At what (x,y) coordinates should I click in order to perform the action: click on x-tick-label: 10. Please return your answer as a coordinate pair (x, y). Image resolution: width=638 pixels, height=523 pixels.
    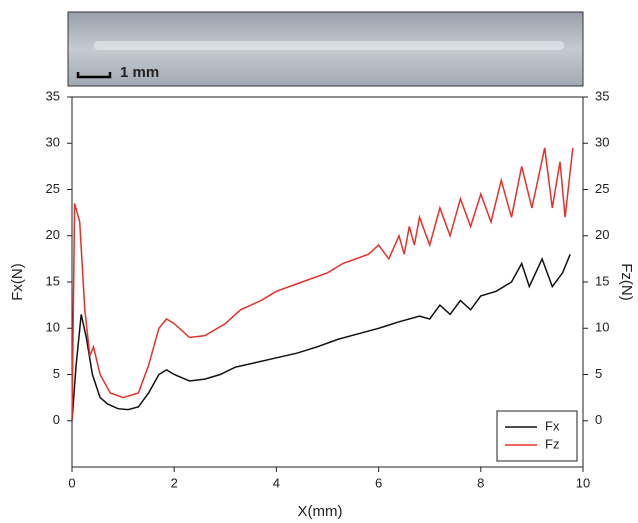
    Looking at the image, I should click on (583, 482).